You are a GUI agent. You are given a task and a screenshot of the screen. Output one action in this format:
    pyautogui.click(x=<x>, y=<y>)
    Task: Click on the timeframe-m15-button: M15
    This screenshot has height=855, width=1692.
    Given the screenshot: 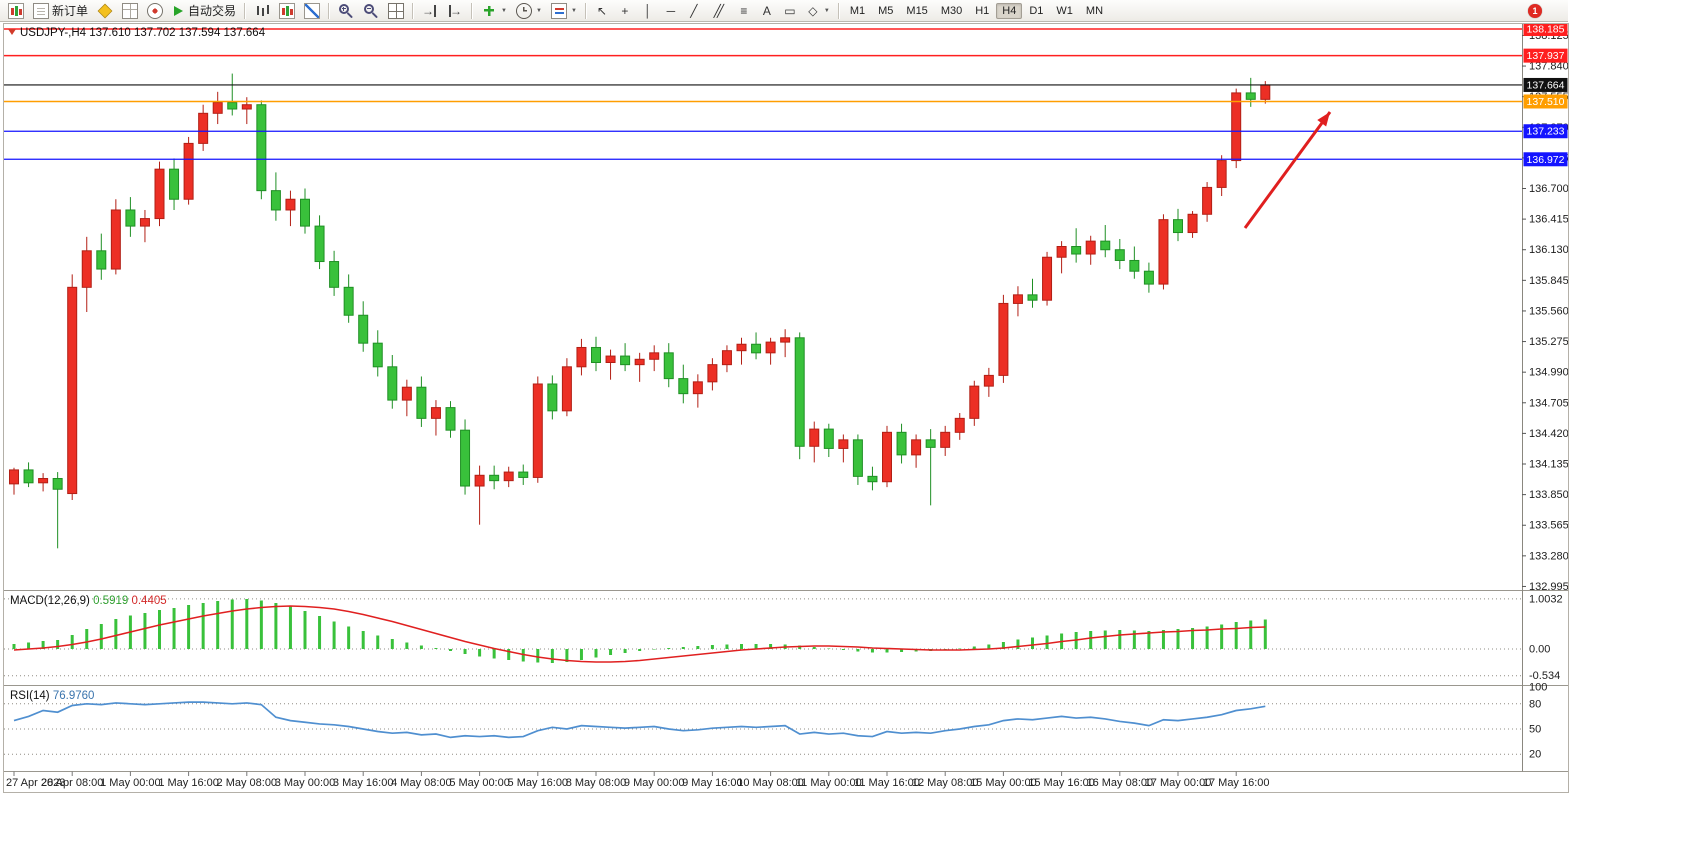 What is the action you would take?
    pyautogui.click(x=917, y=10)
    